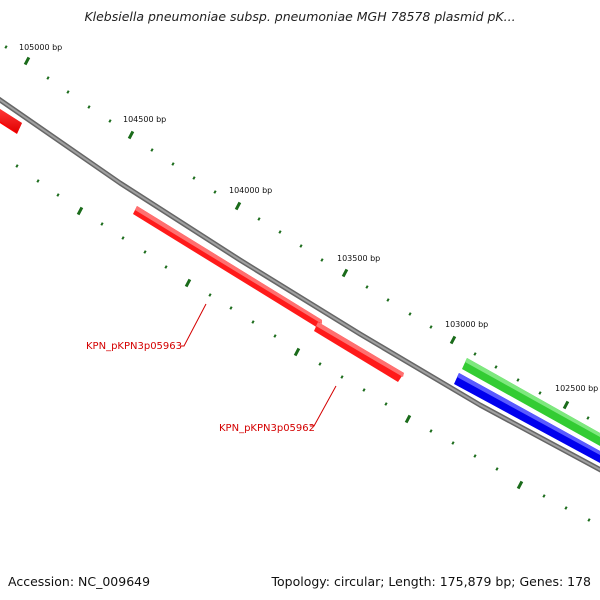  Describe the element at coordinates (134, 346) in the screenshot. I see `gene-label-kpn-pkpn3p05963: KPN_pKPN3p05963` at that location.